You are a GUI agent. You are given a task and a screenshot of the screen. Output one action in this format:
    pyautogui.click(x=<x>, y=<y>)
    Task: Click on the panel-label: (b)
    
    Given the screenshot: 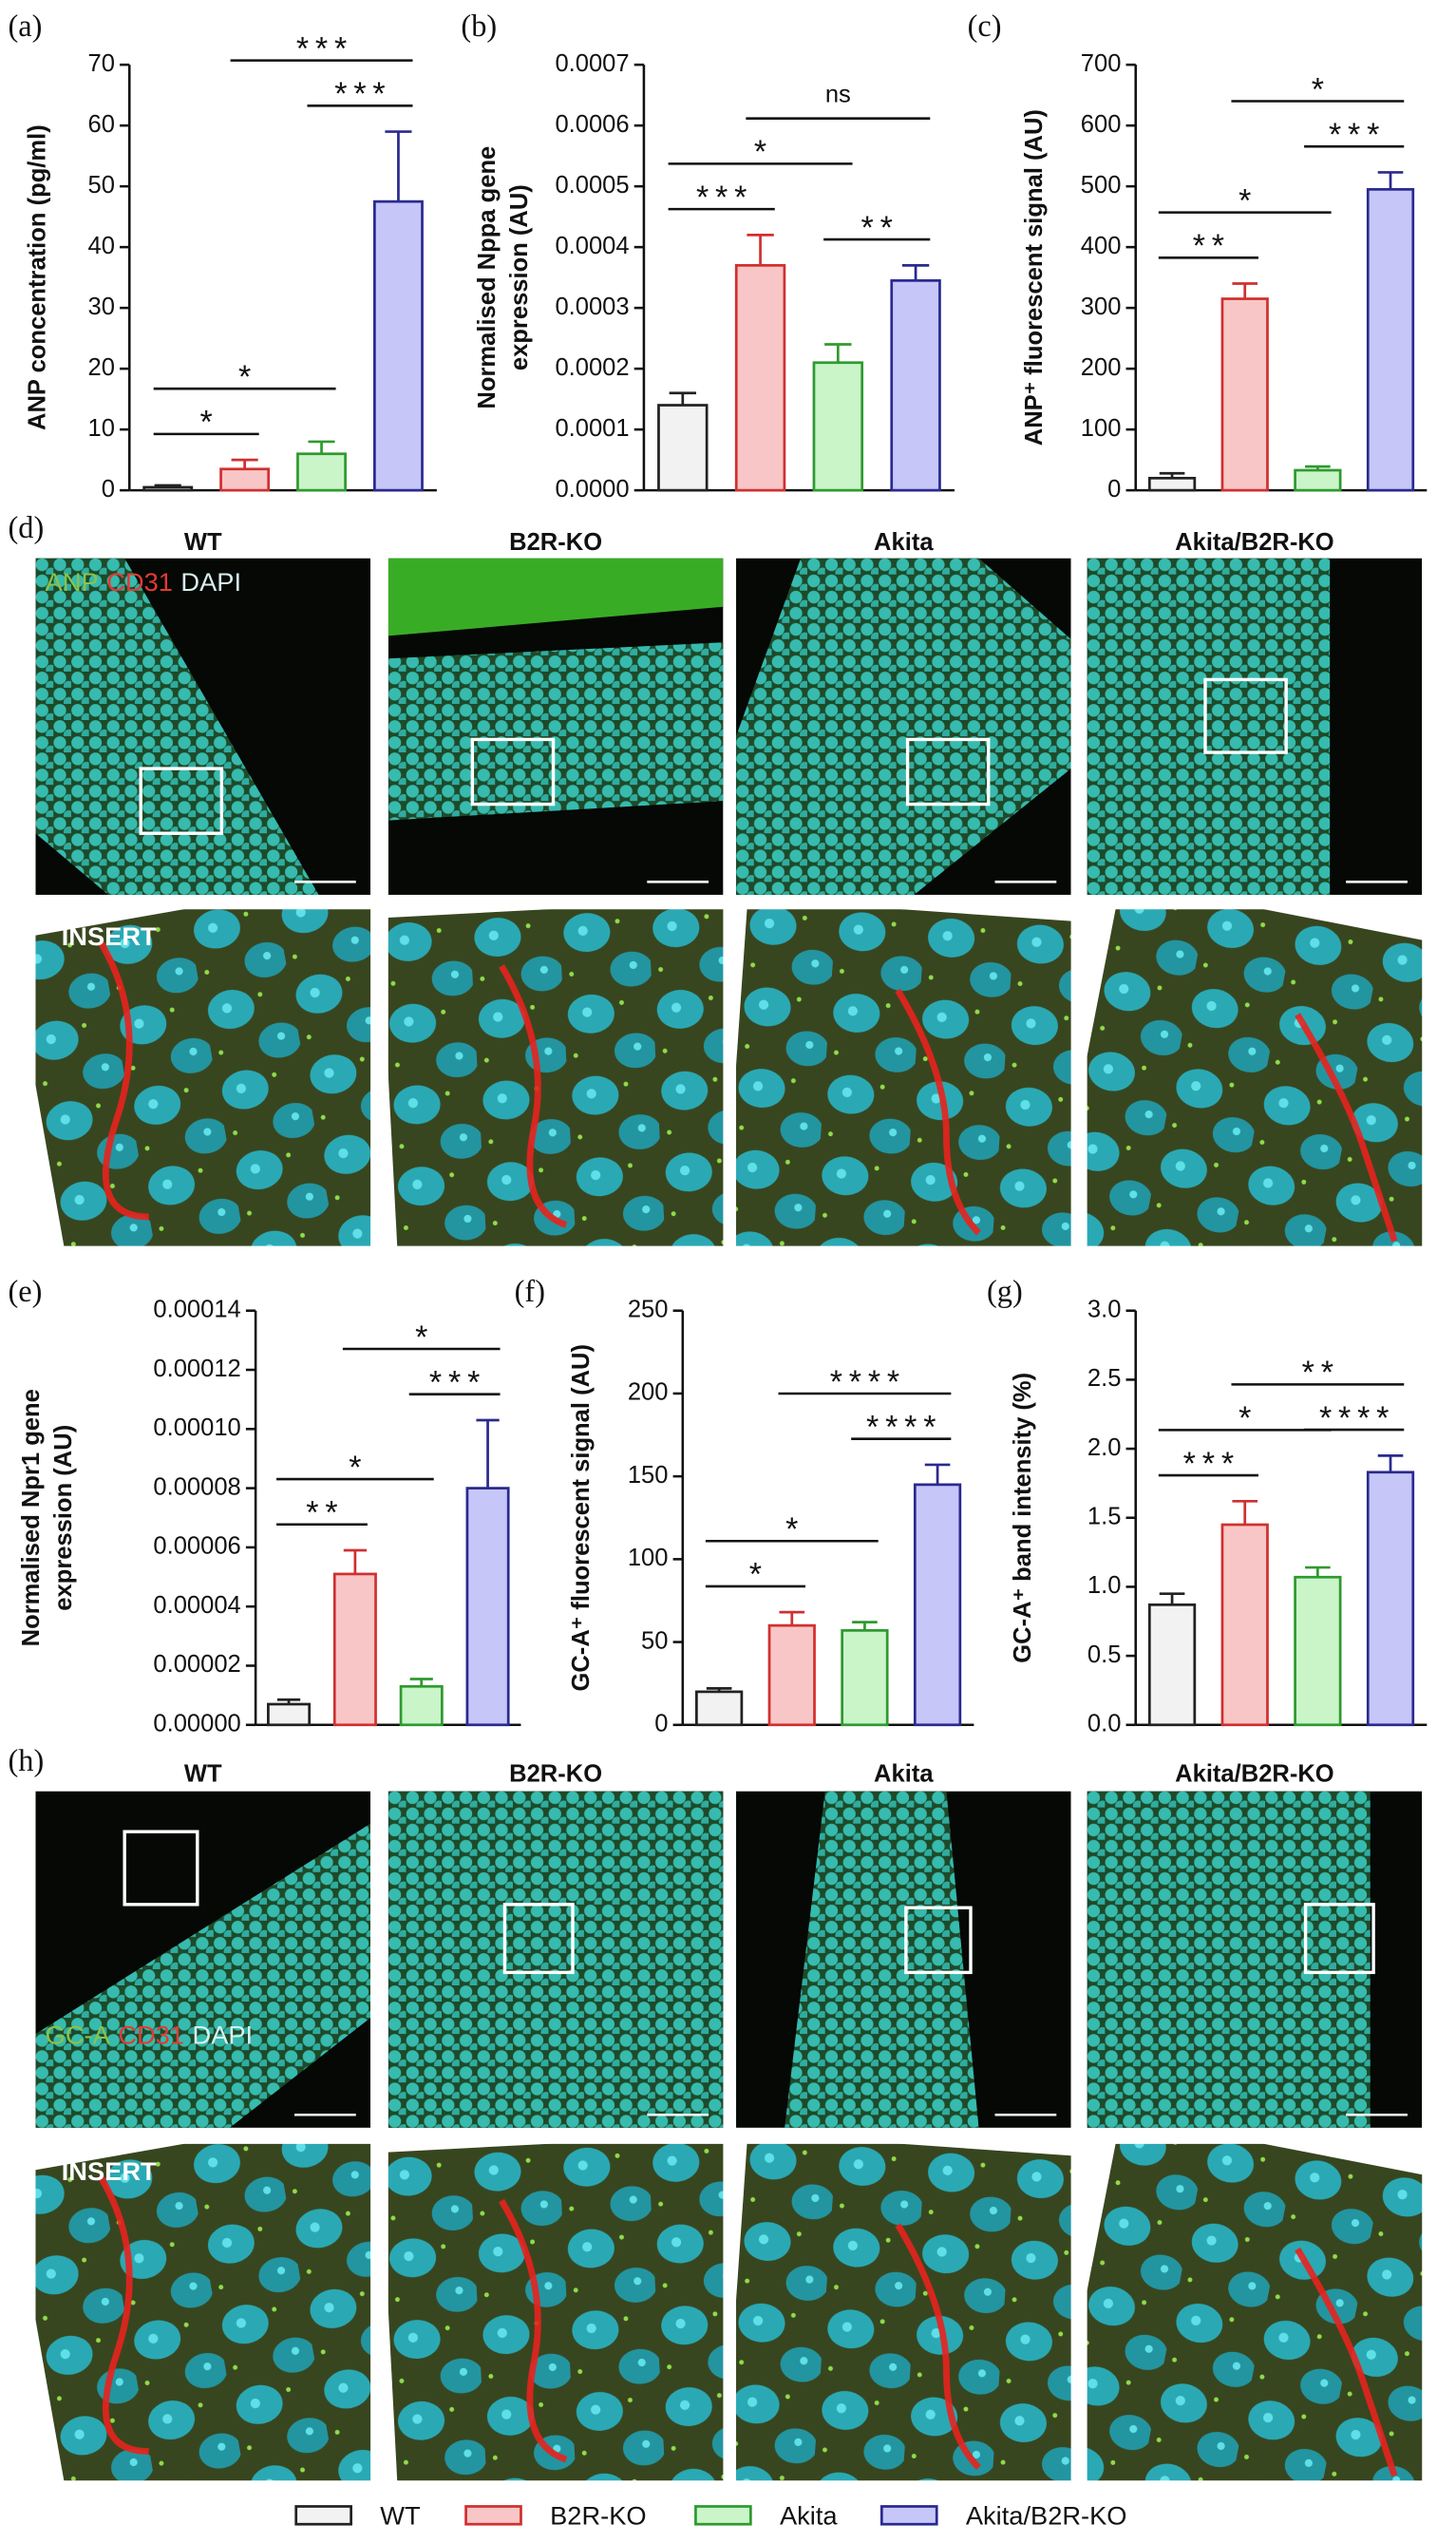 What is the action you would take?
    pyautogui.click(x=479, y=26)
    